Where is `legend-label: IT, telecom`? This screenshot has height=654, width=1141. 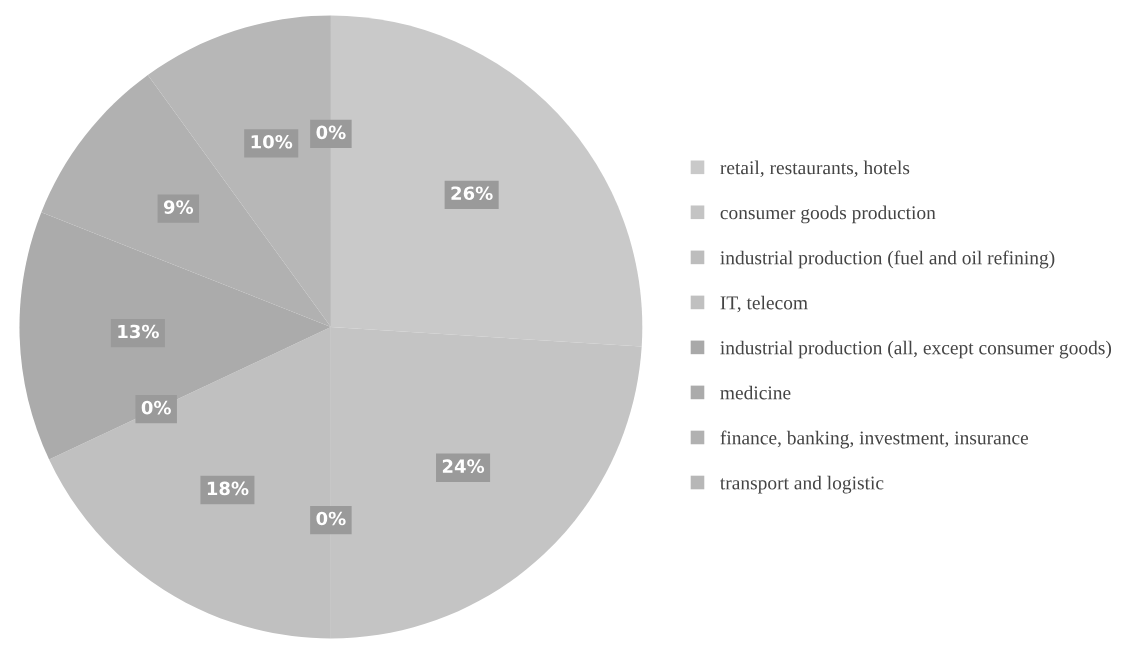
legend-label: IT, telecom is located at coordinates (764, 304).